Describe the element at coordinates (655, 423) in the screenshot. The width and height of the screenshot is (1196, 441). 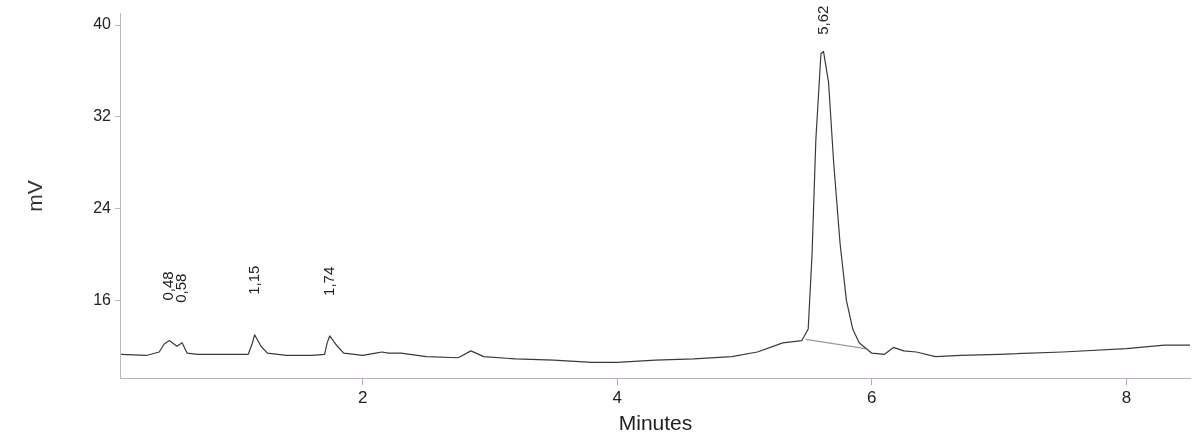
I see `x-axis-title: Minutes` at that location.